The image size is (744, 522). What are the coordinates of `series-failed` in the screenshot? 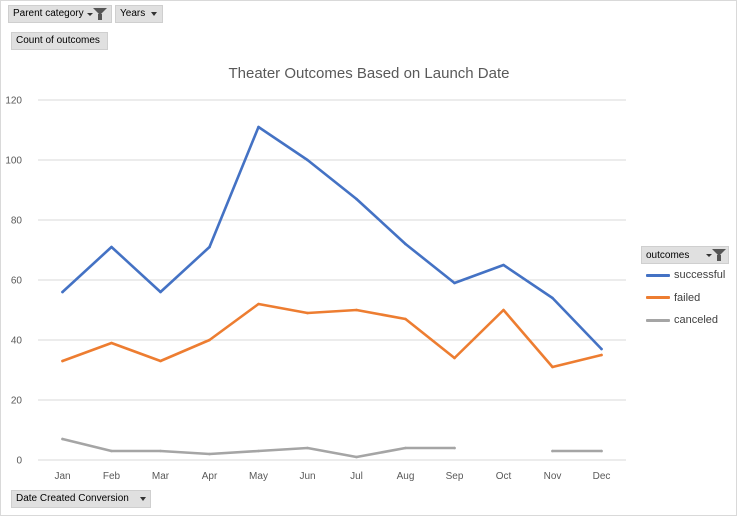 It's located at (332, 335).